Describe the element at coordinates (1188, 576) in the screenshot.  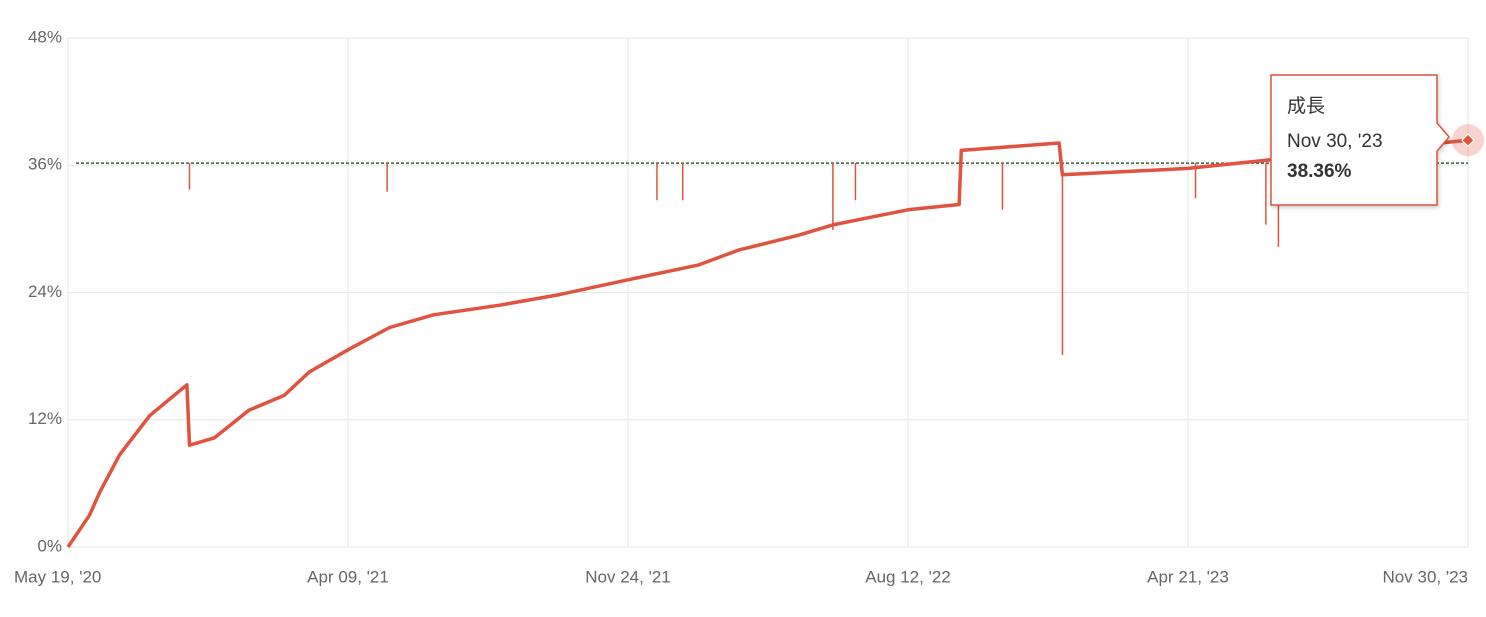
I see `x-tick-label: Apr 21, '23` at that location.